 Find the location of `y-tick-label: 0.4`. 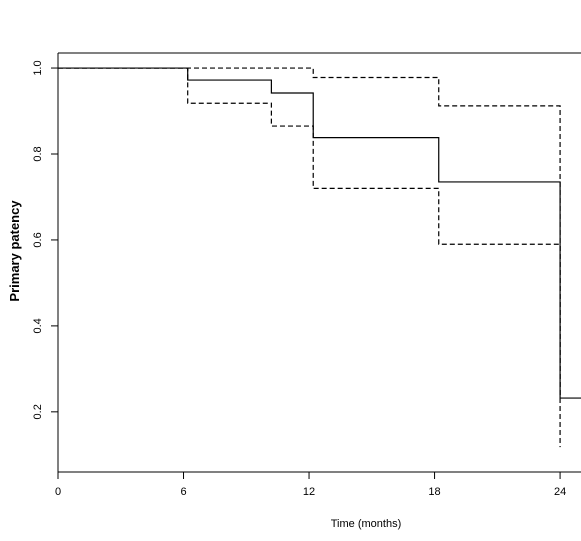

y-tick-label: 0.4 is located at coordinates (38, 325).